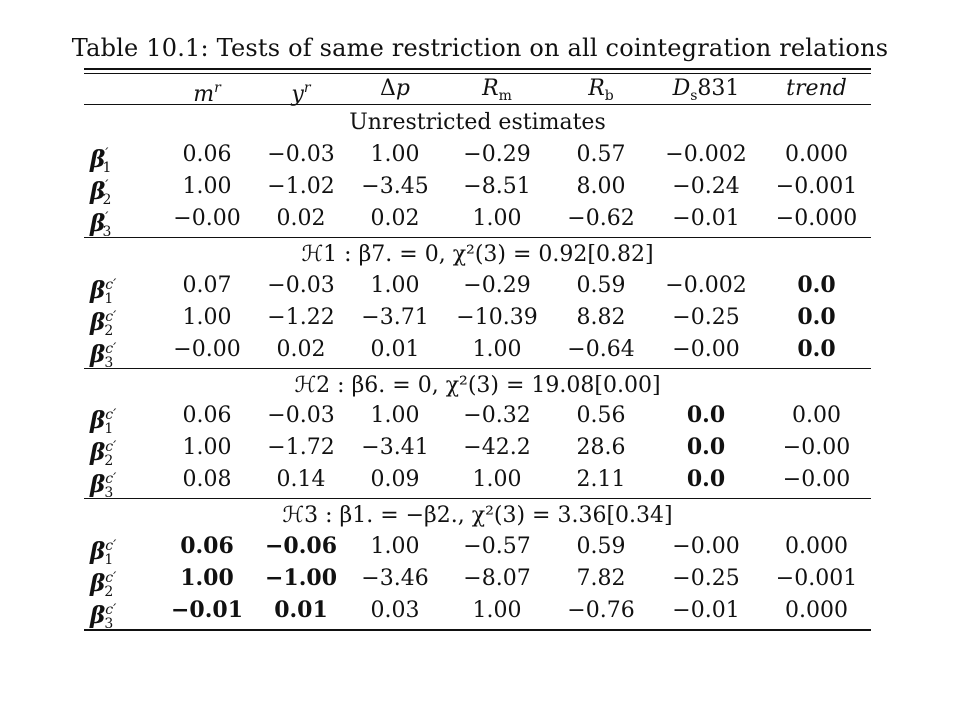  Describe the element at coordinates (477, 385) in the screenshot. I see `section-title: ℋ2 : β6. = 0, χ²(3) = 19.08[0.00]` at that location.